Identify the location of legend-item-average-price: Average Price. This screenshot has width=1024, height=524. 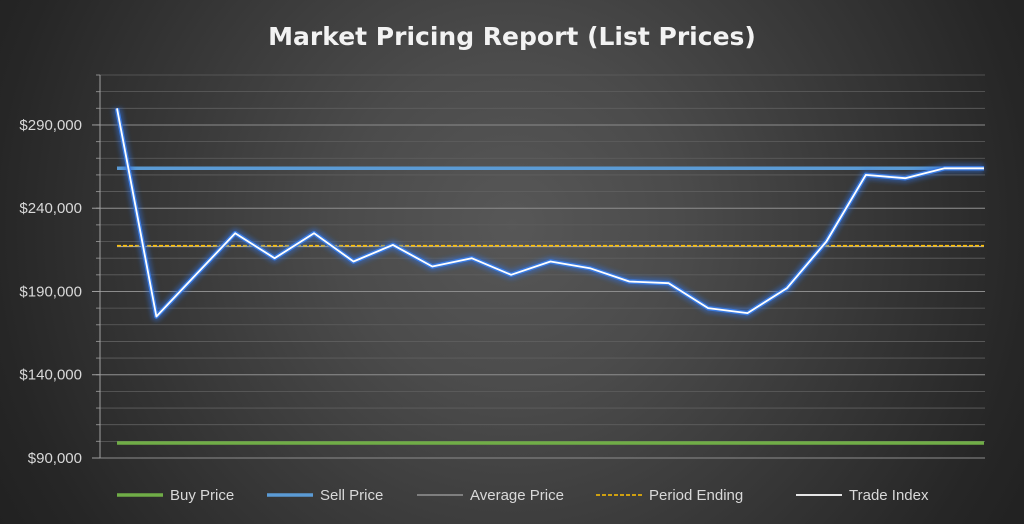
(490, 495).